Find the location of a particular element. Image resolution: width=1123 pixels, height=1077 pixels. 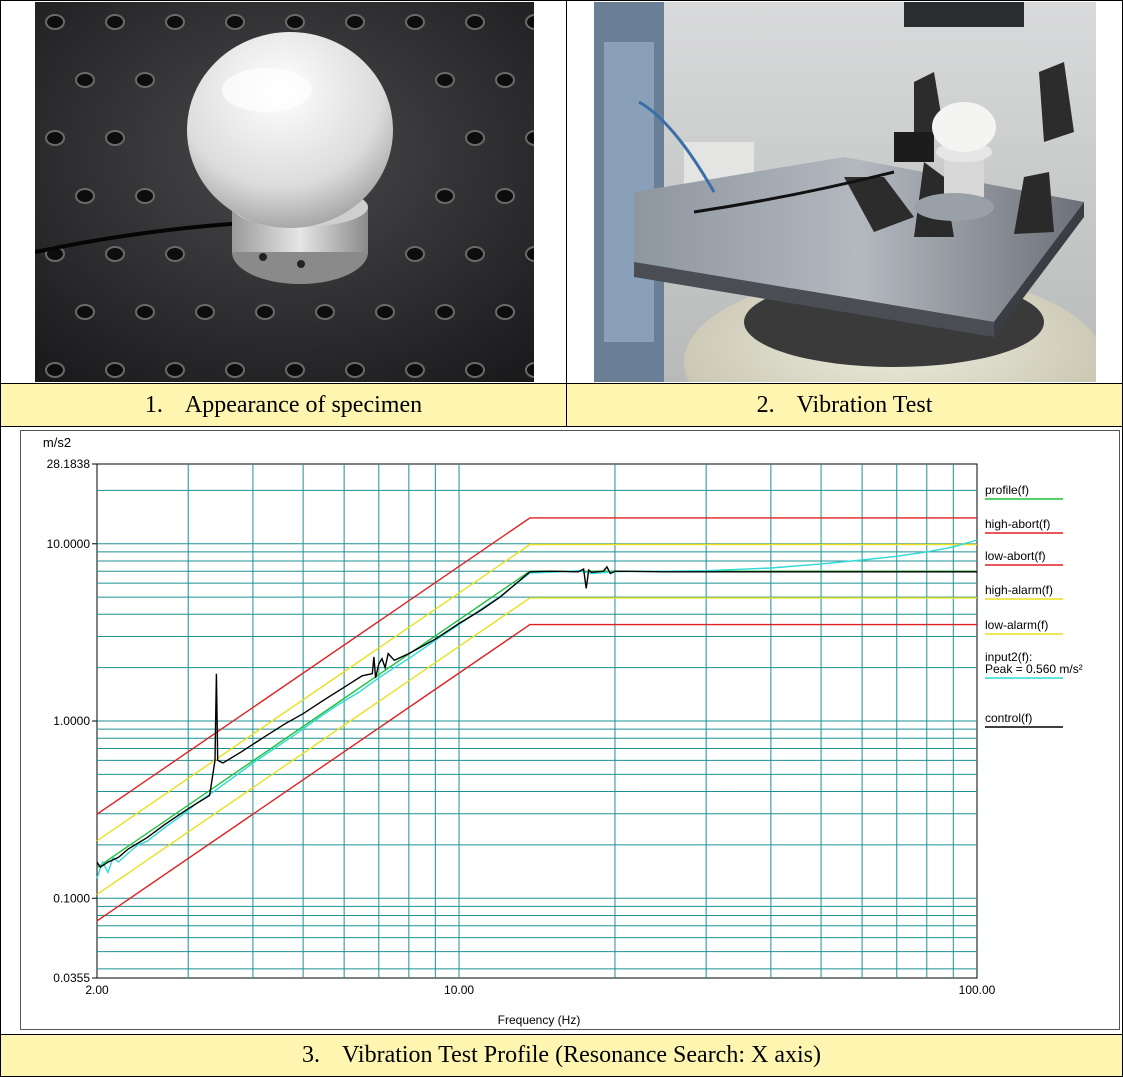

legend-label: low-abort(f) is located at coordinates (1015, 556).